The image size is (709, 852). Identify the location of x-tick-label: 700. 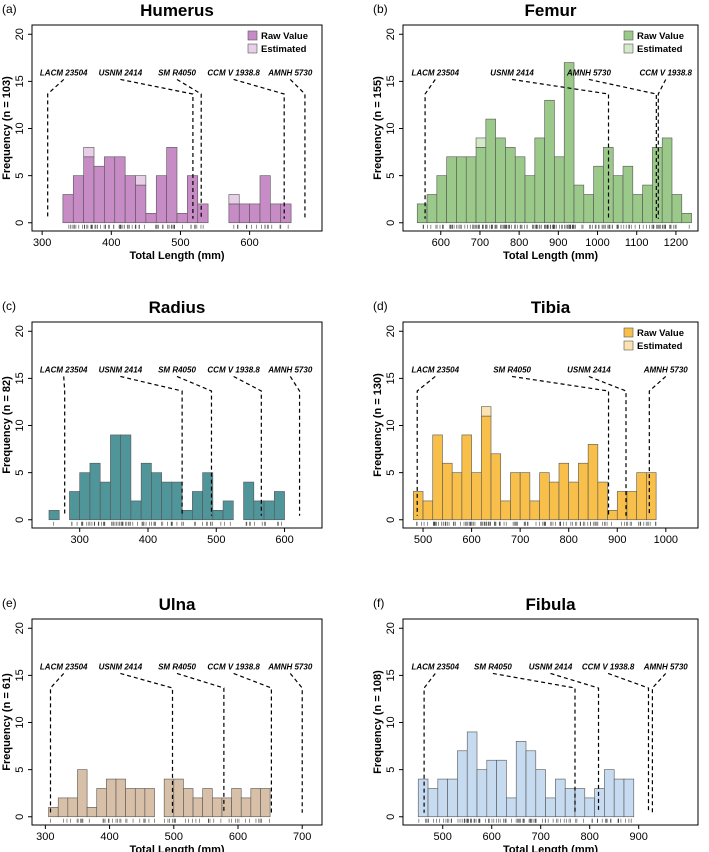
(520, 540).